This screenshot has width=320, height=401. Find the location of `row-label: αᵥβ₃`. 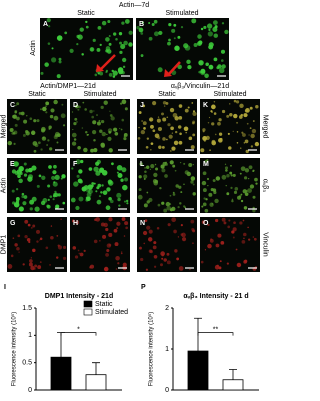

row-label: αᵥβ₃ is located at coordinates (265, 185).